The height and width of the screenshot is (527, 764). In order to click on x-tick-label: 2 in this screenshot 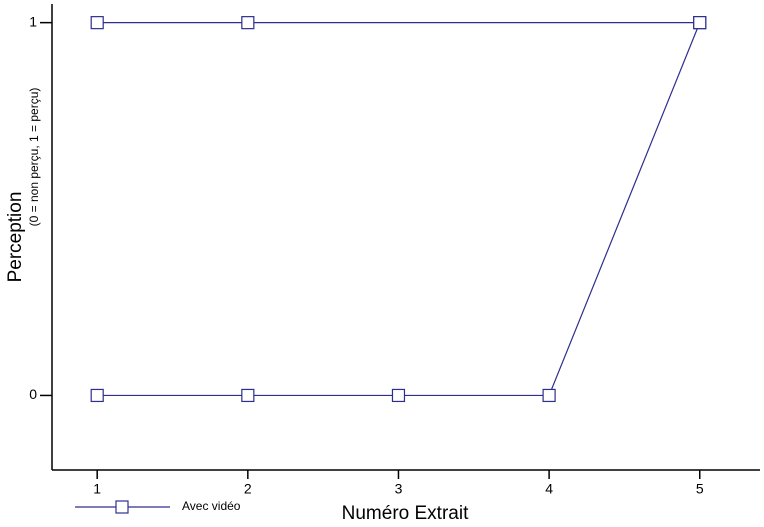, I will do `click(248, 489)`.